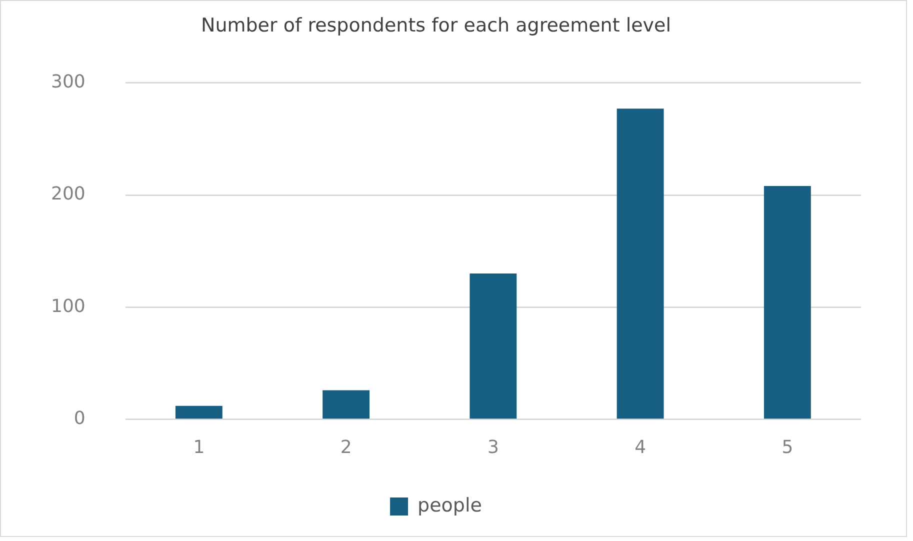  Describe the element at coordinates (199, 447) in the screenshot. I see `x-tick-label: 1` at that location.